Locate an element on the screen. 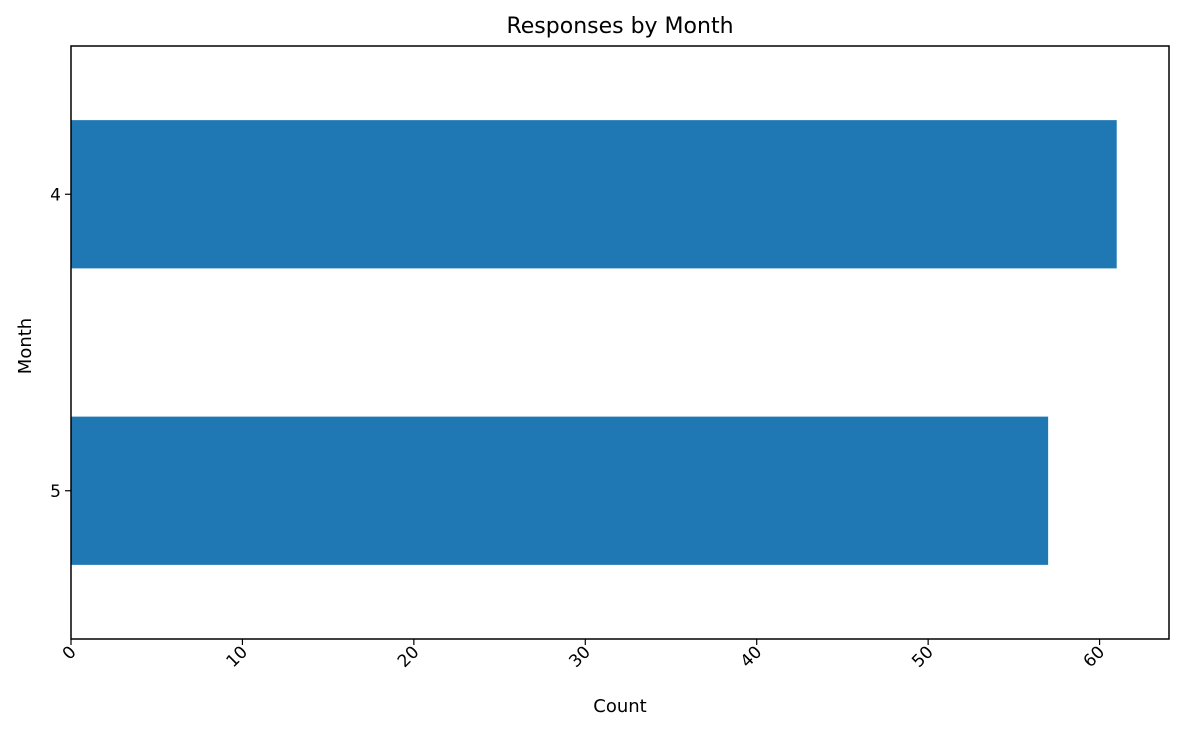  y-axis-label: Month is located at coordinates (25, 346).